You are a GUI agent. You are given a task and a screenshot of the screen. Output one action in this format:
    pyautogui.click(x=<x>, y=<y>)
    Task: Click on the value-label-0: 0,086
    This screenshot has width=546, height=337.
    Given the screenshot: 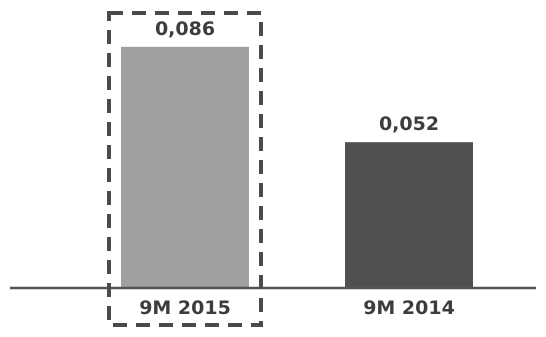 What is the action you would take?
    pyautogui.click(x=185, y=29)
    